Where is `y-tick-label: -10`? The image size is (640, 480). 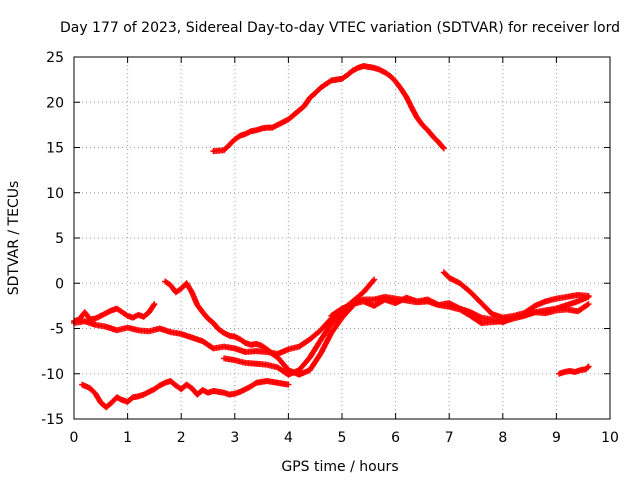
y-tick-label: -10 is located at coordinates (52, 375).